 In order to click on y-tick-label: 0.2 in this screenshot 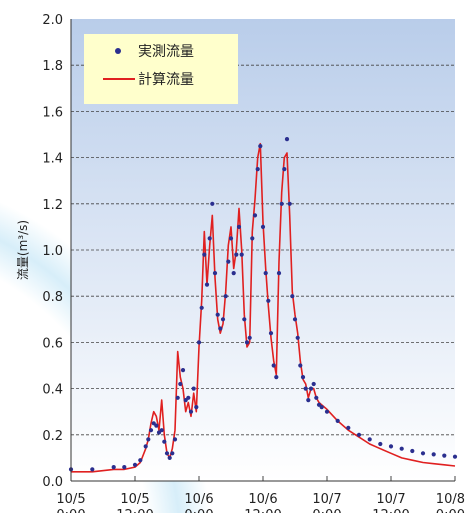, I will do `click(52, 436)`.